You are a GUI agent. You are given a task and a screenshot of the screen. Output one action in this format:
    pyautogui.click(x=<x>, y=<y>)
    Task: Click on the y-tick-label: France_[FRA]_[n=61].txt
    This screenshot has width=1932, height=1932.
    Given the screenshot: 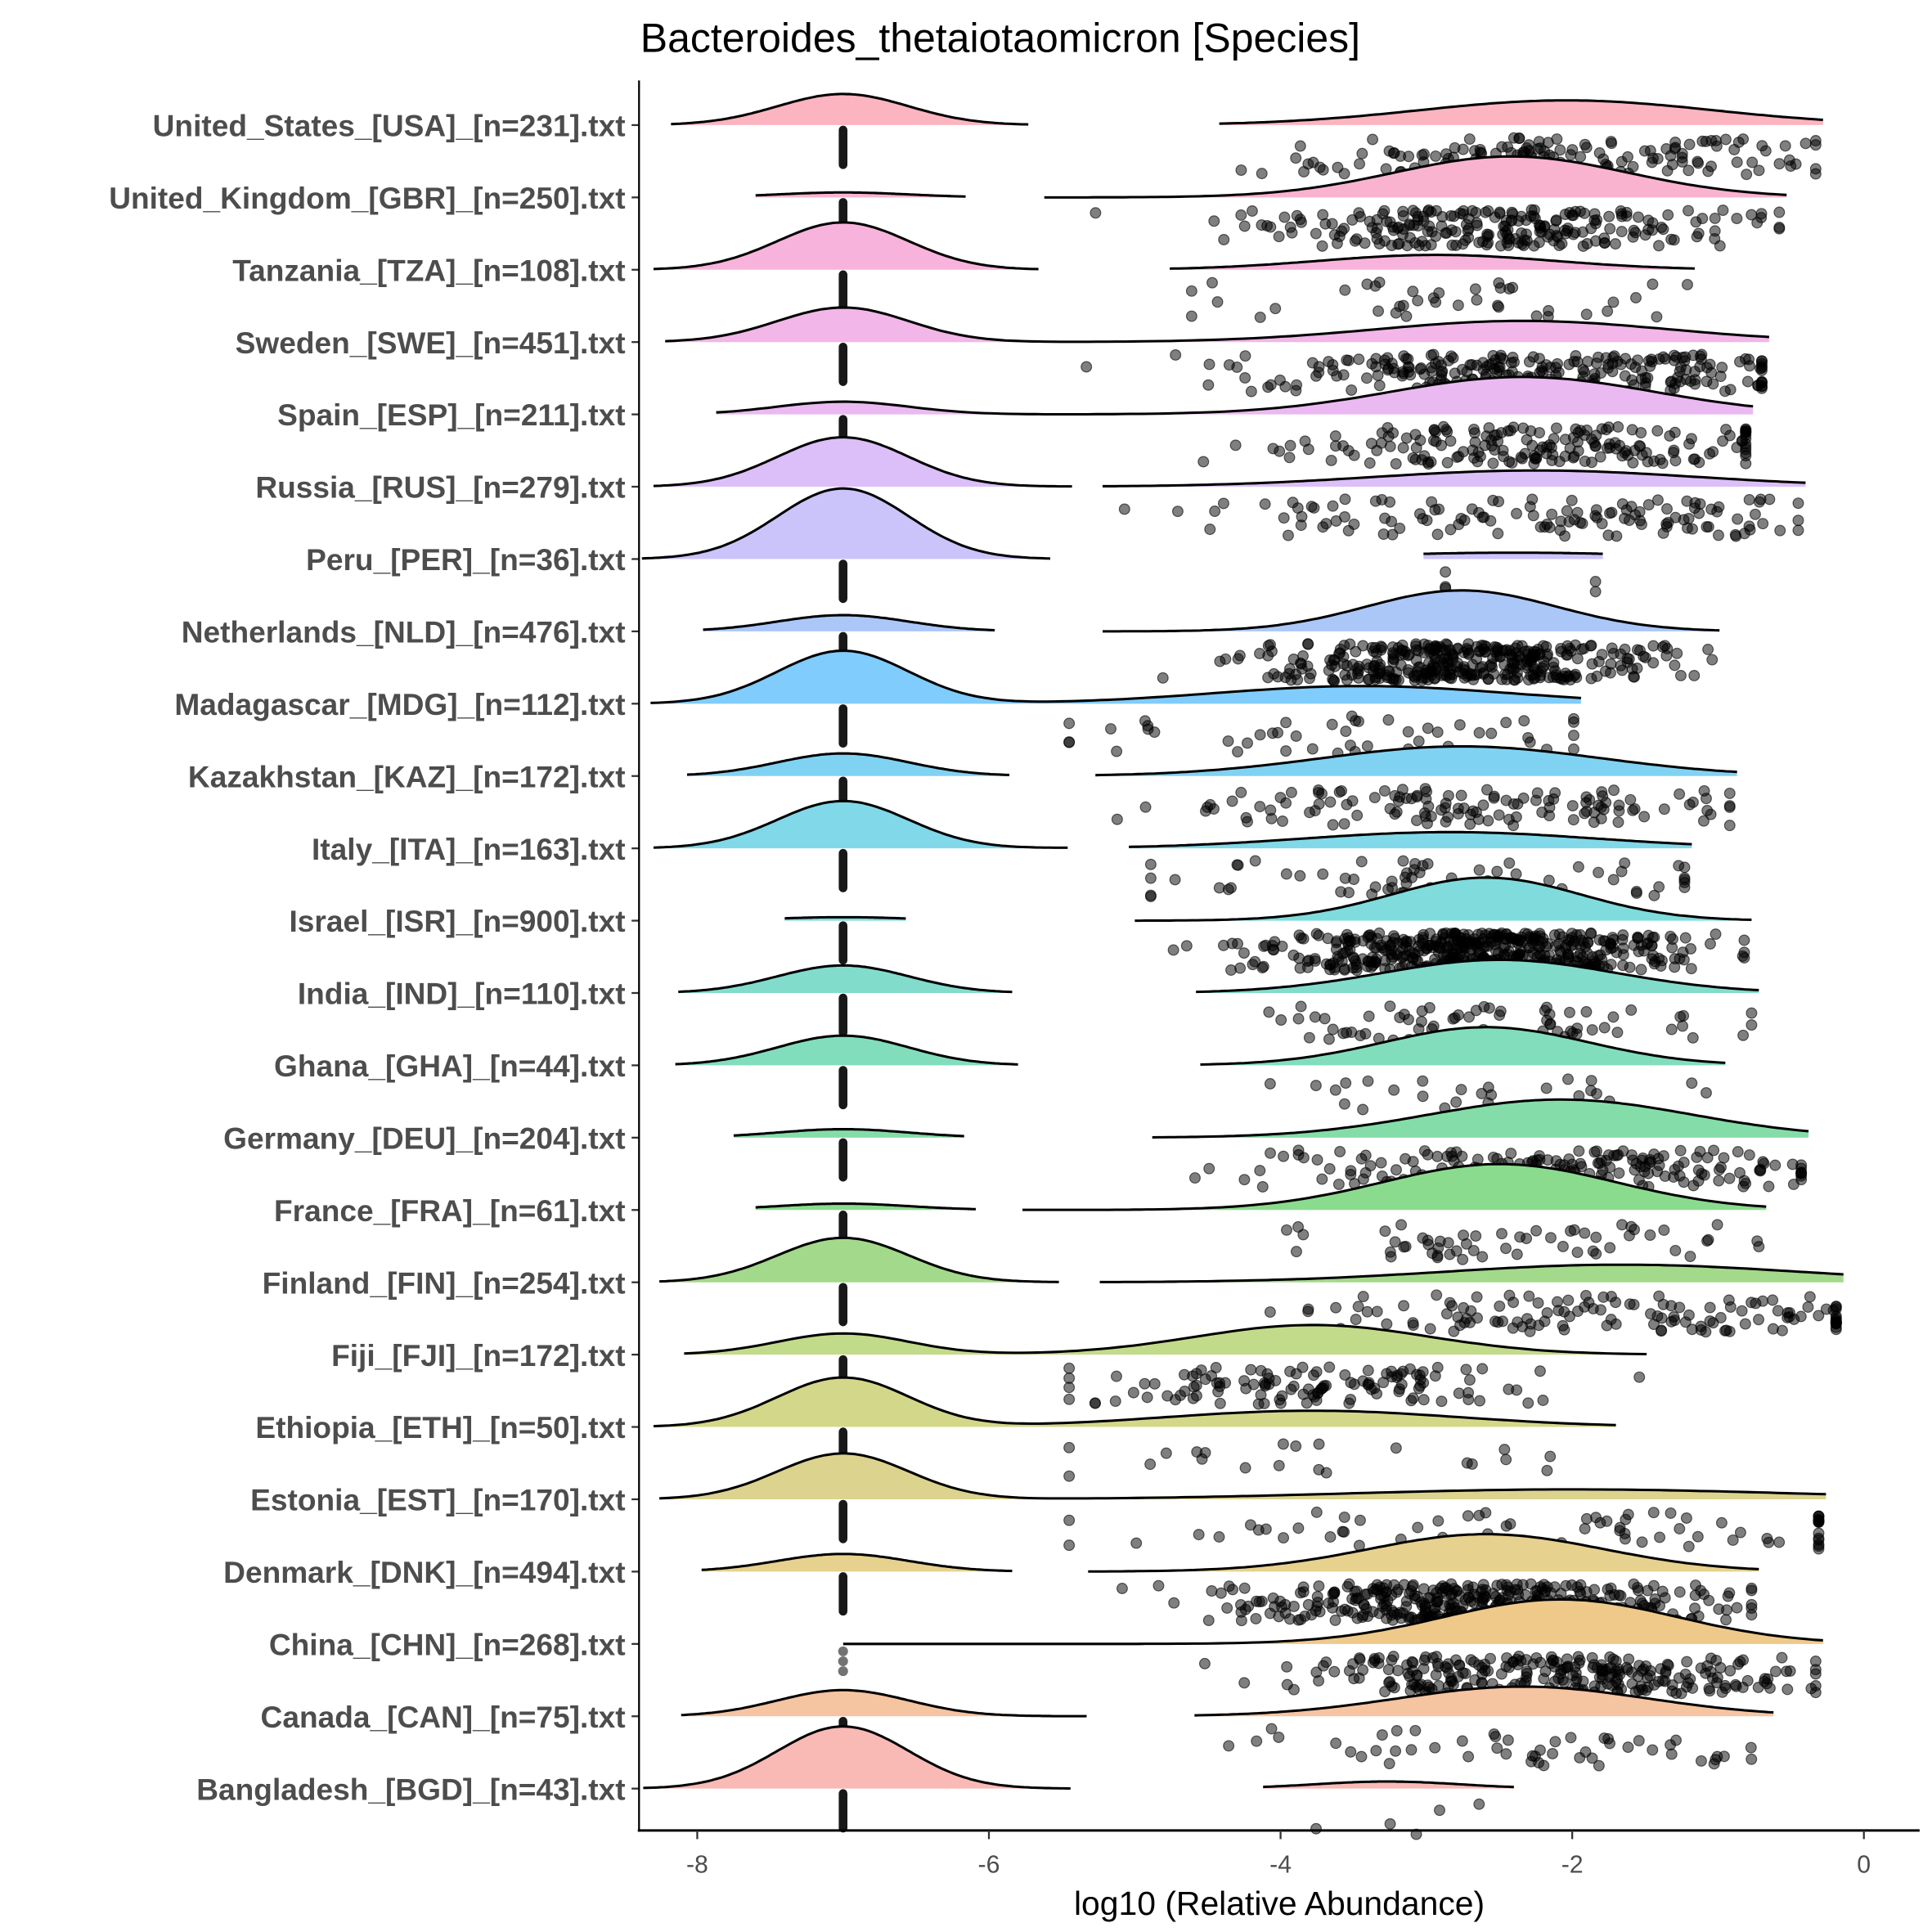 What is the action you would take?
    pyautogui.click(x=450, y=1210)
    